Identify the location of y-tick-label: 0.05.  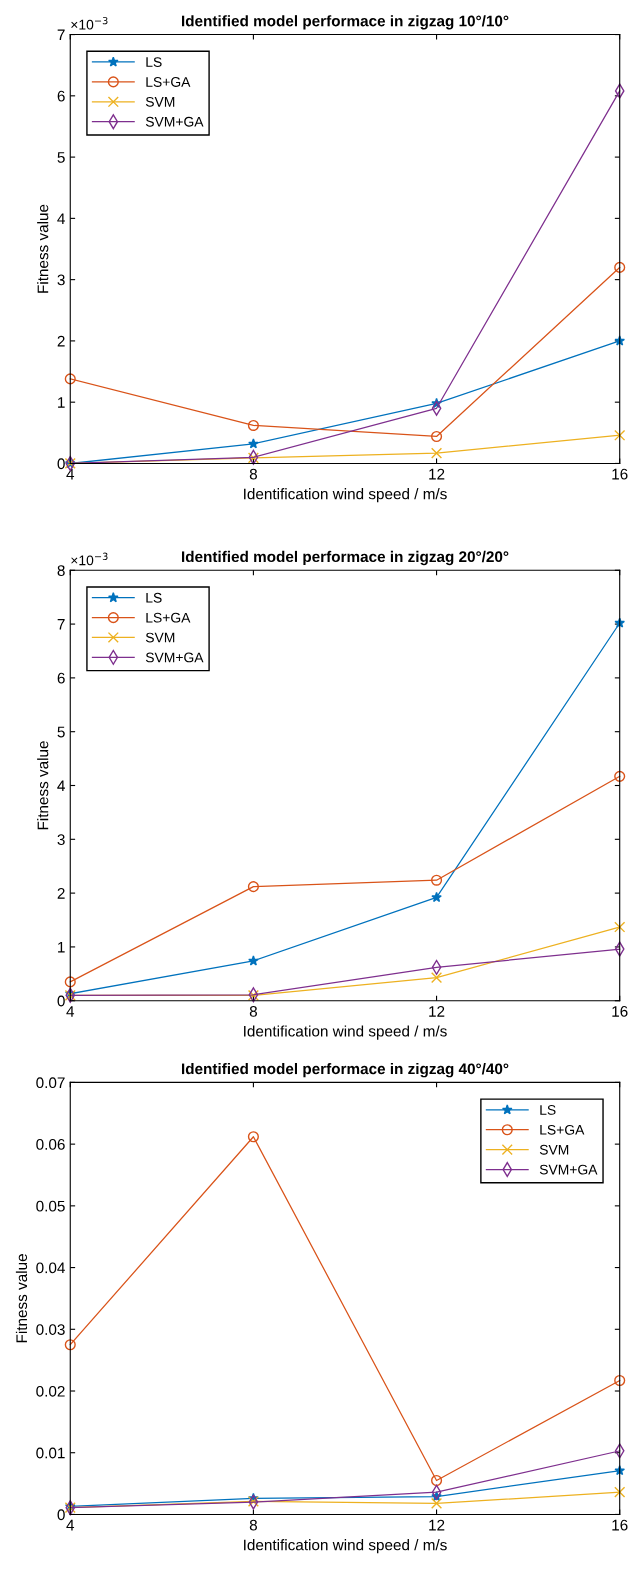
(50, 1206).